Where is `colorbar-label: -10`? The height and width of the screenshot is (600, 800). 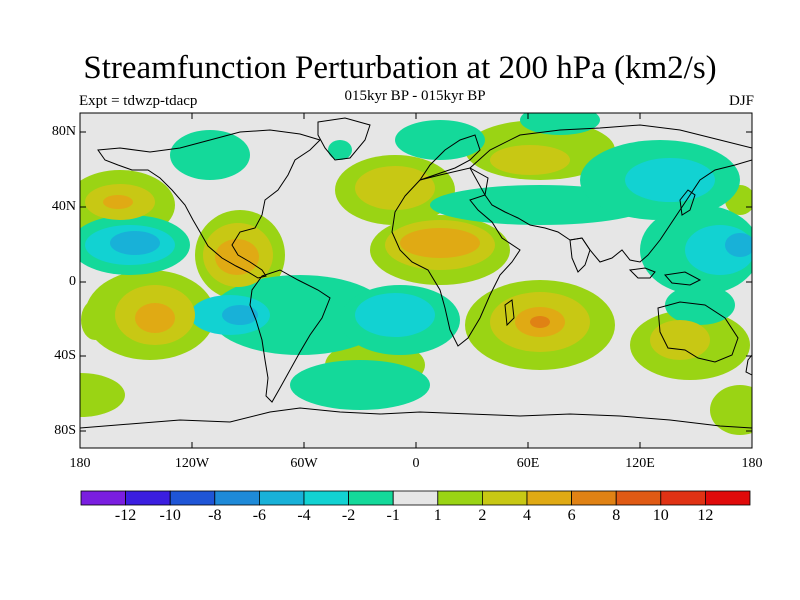
colorbar-label: -10 is located at coordinates (170, 515).